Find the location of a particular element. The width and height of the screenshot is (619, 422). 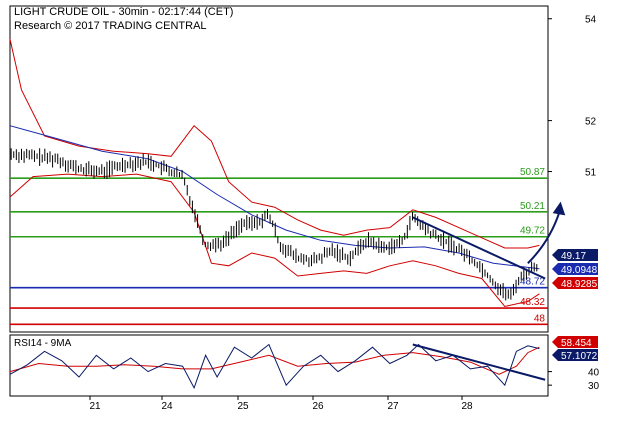

rsi-panel-frame is located at coordinates (279, 365).